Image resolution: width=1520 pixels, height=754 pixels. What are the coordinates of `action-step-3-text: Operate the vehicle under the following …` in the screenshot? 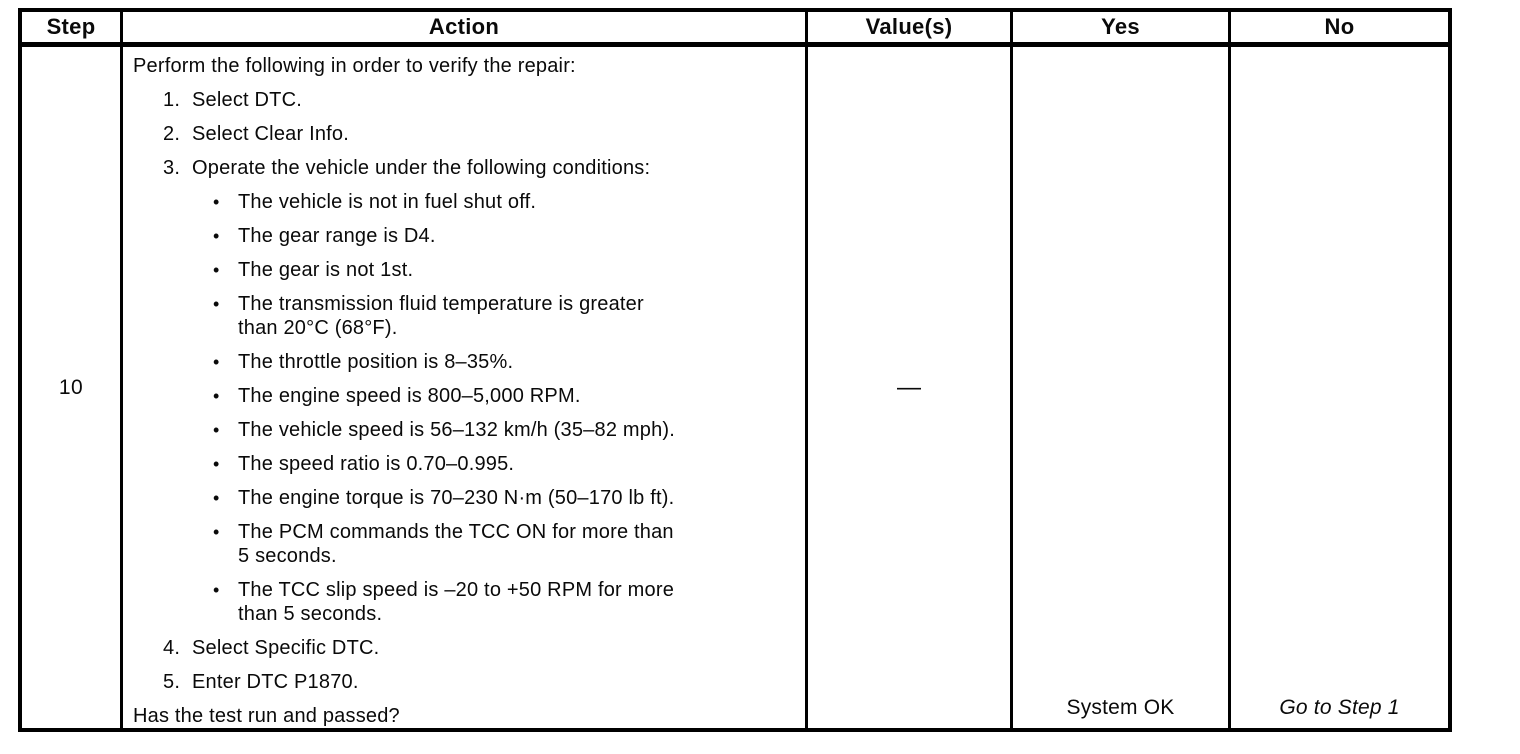 It's located at (421, 168).